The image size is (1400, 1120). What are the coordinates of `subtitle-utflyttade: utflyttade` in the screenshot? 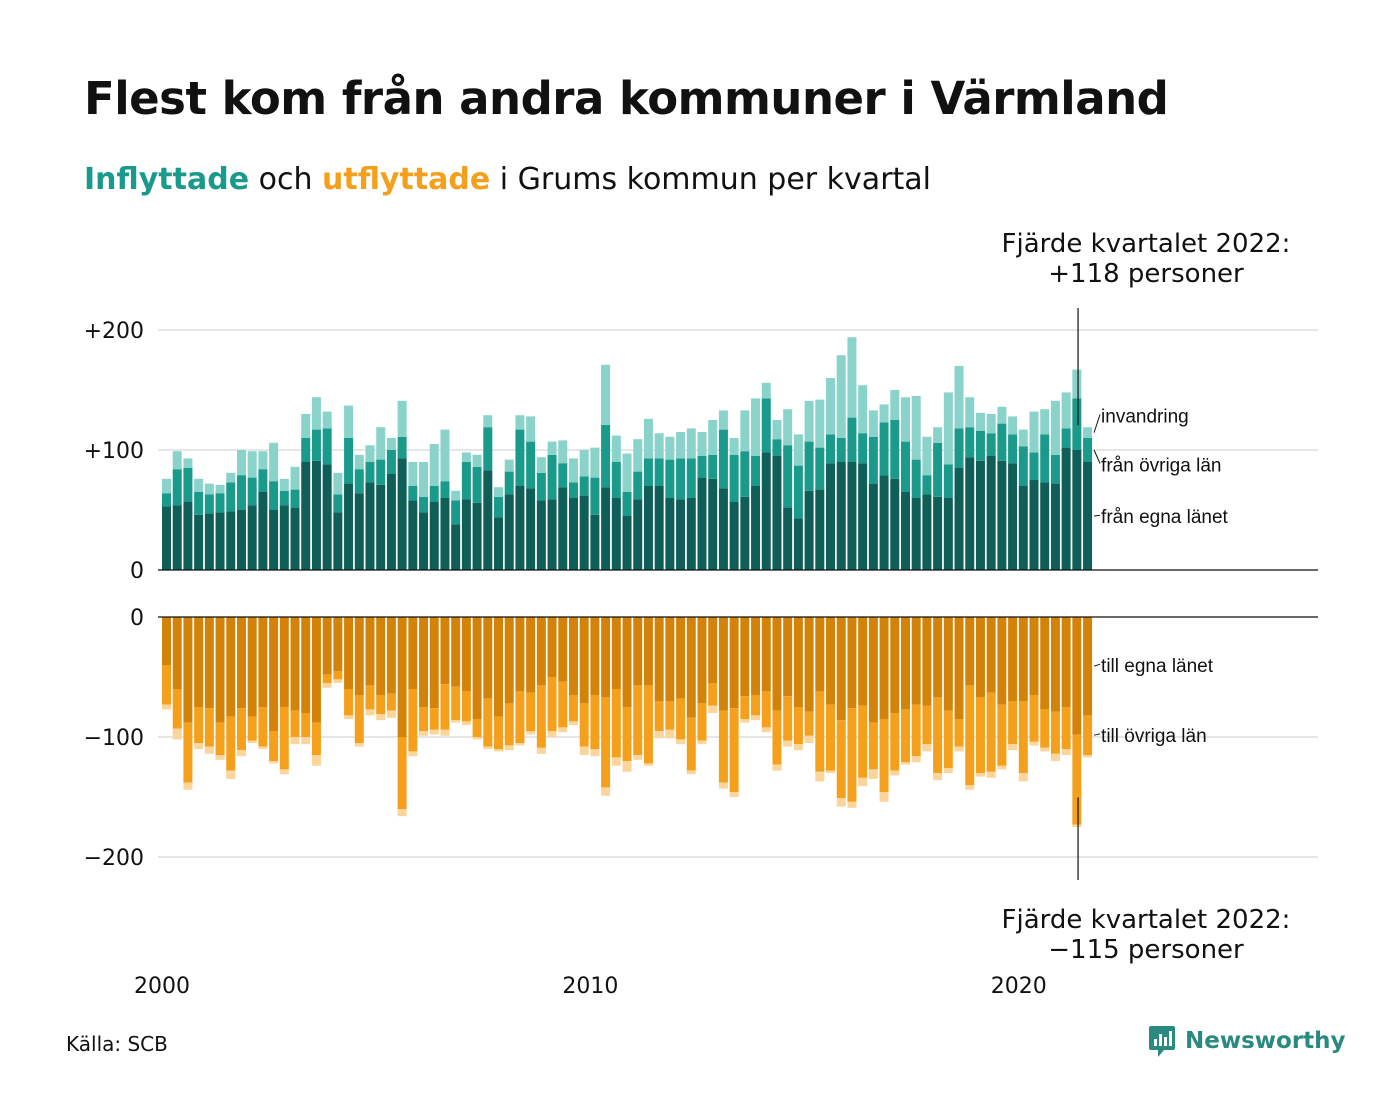 It's located at (406, 179).